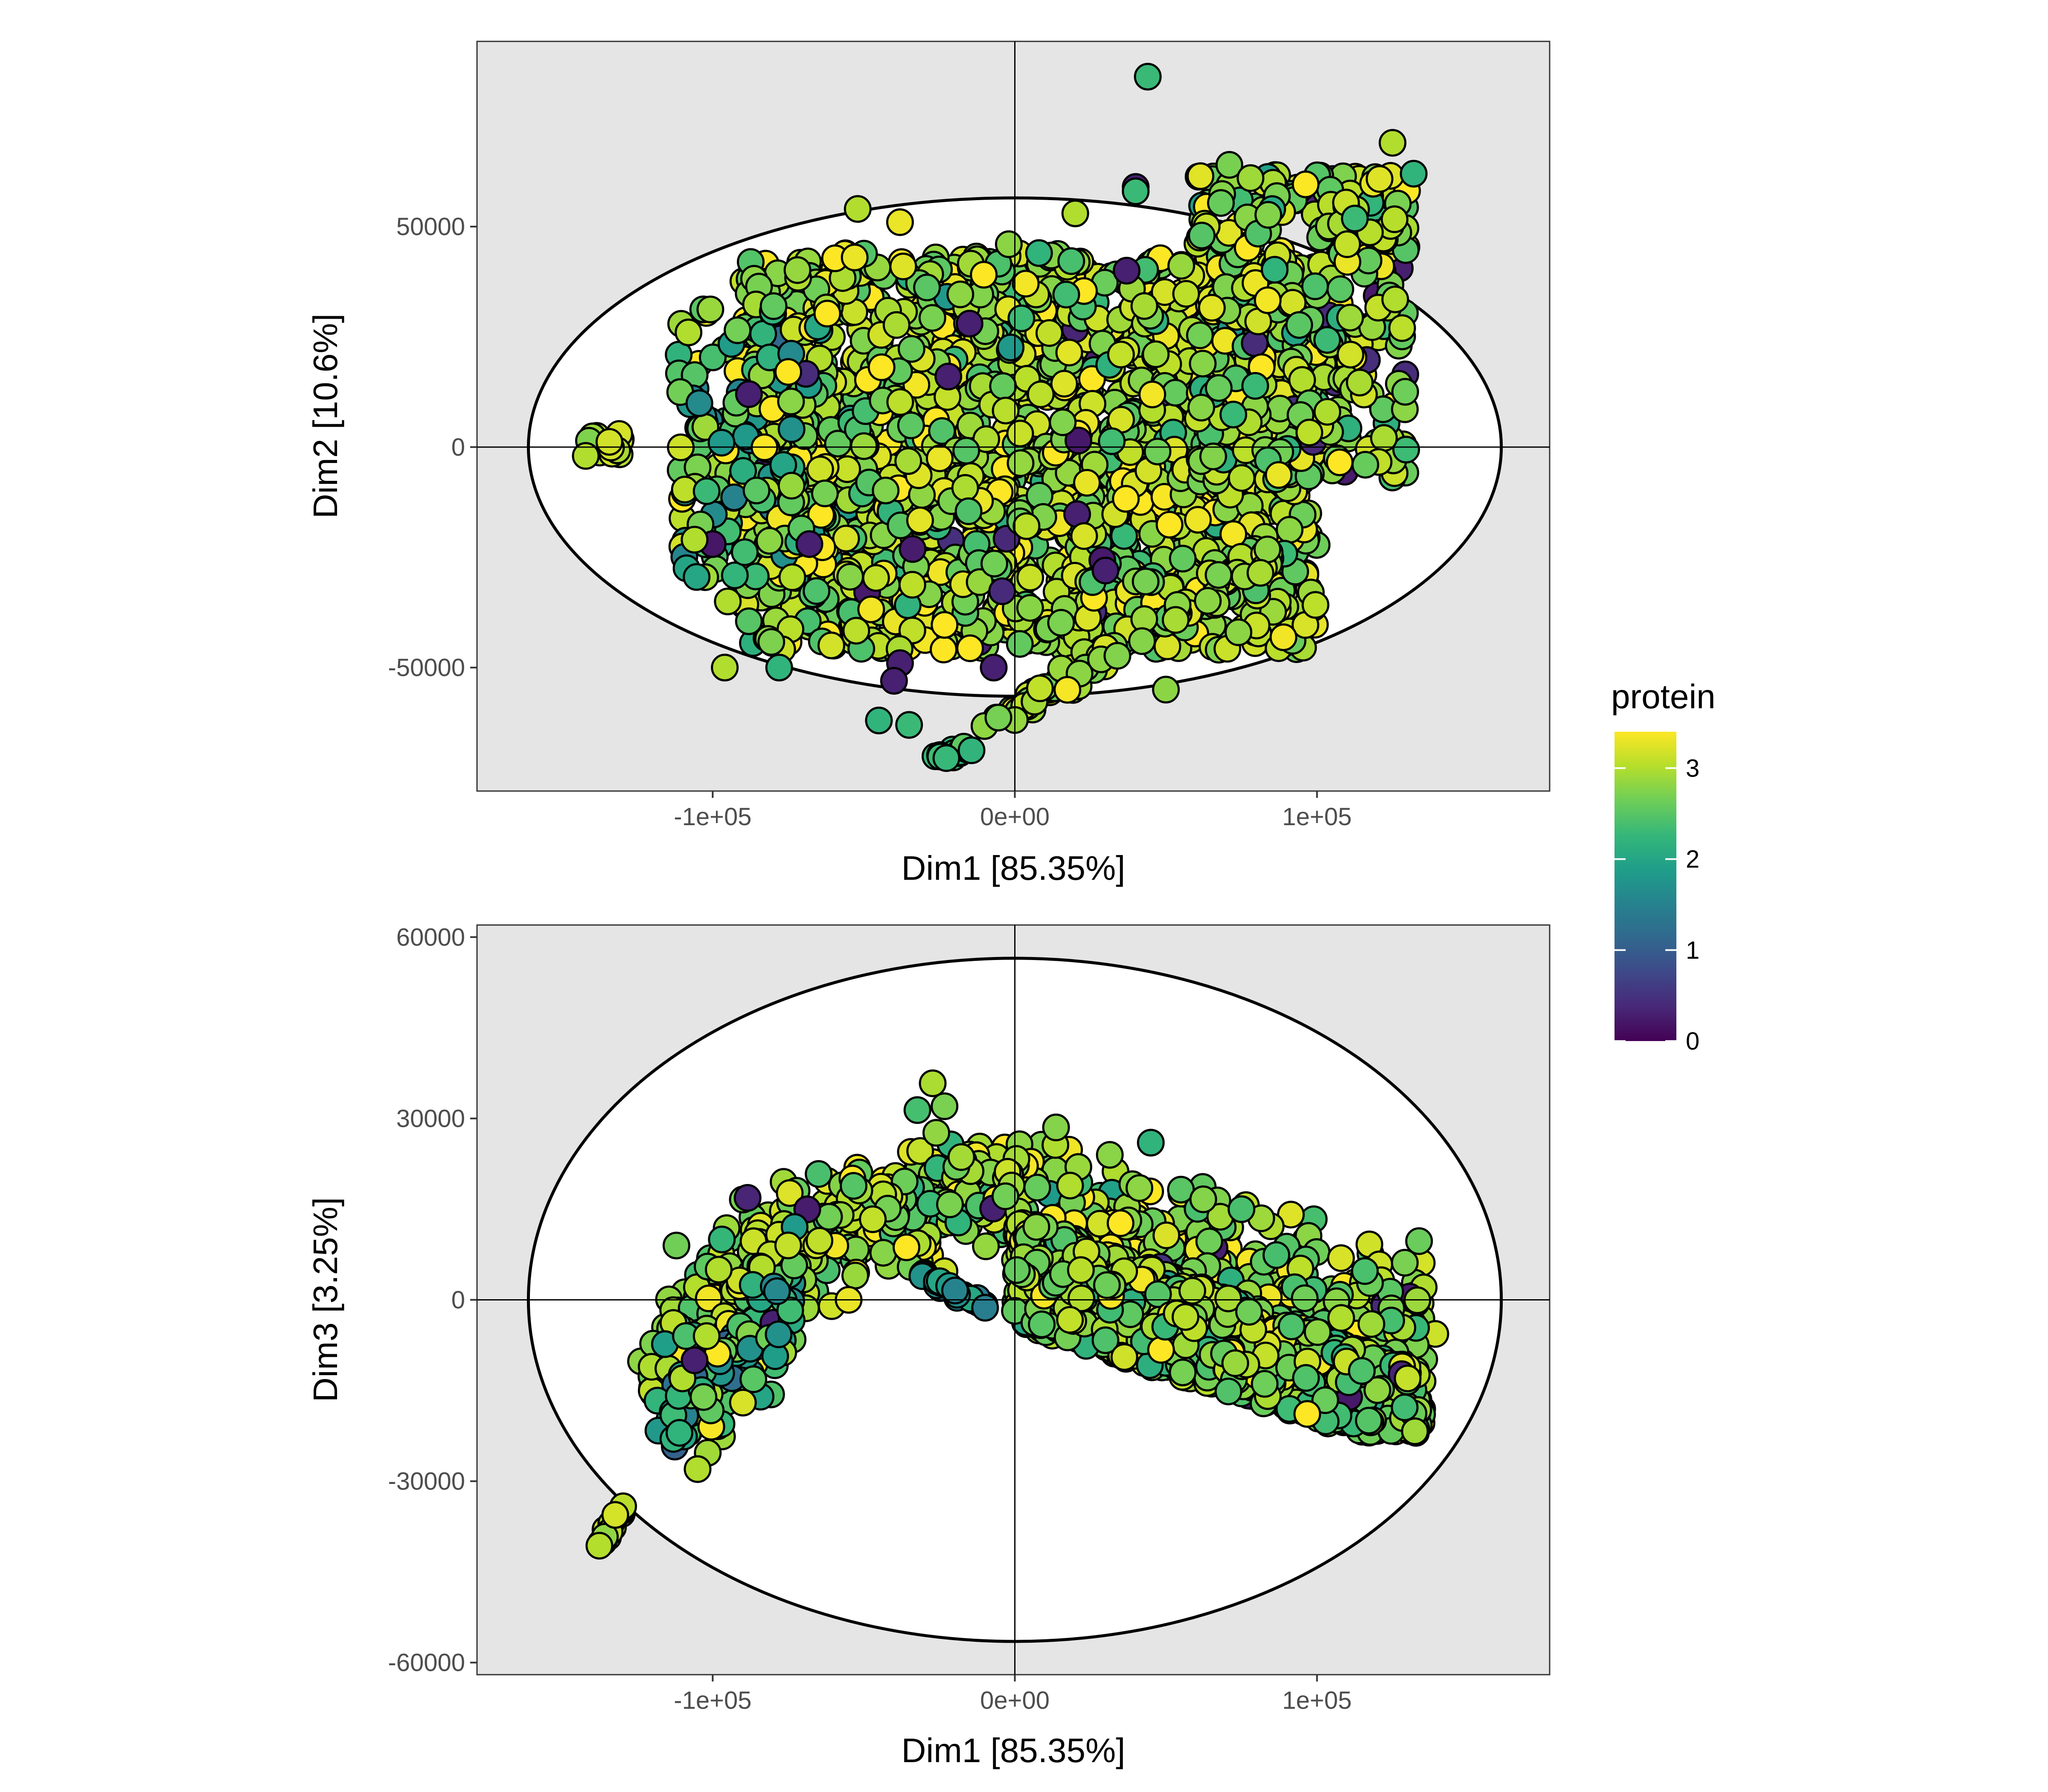 This screenshot has height=1792, width=2048. I want to click on bottom-x-axis-ticks: -1e+05 0e+00 1e+05, so click(1013, 1694).